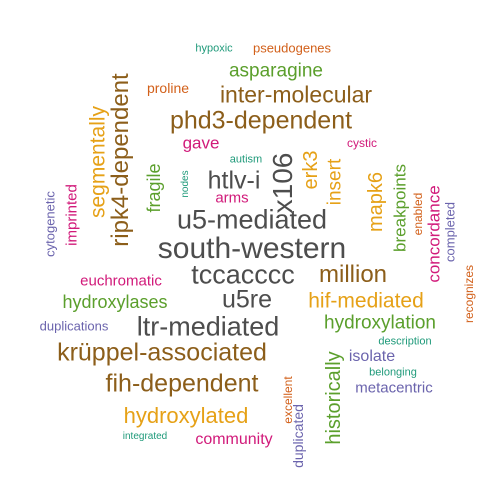  What do you see at coordinates (98, 162) in the screenshot?
I see `word-segmentally: segmentally` at bounding box center [98, 162].